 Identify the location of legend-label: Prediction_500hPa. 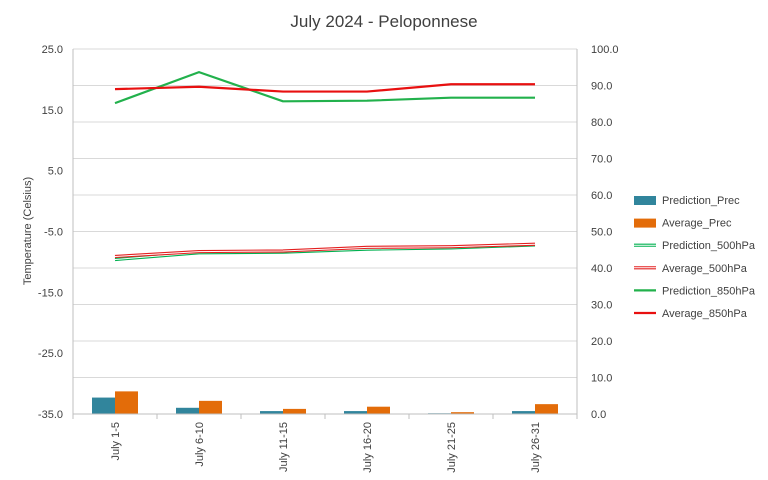
(709, 246).